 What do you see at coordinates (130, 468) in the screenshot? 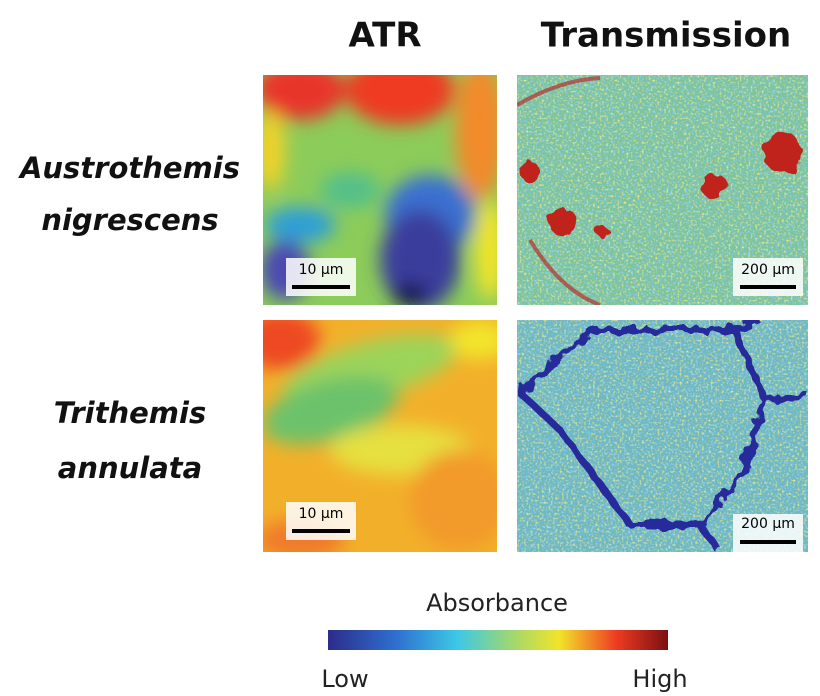
I see `row-label: annulata` at bounding box center [130, 468].